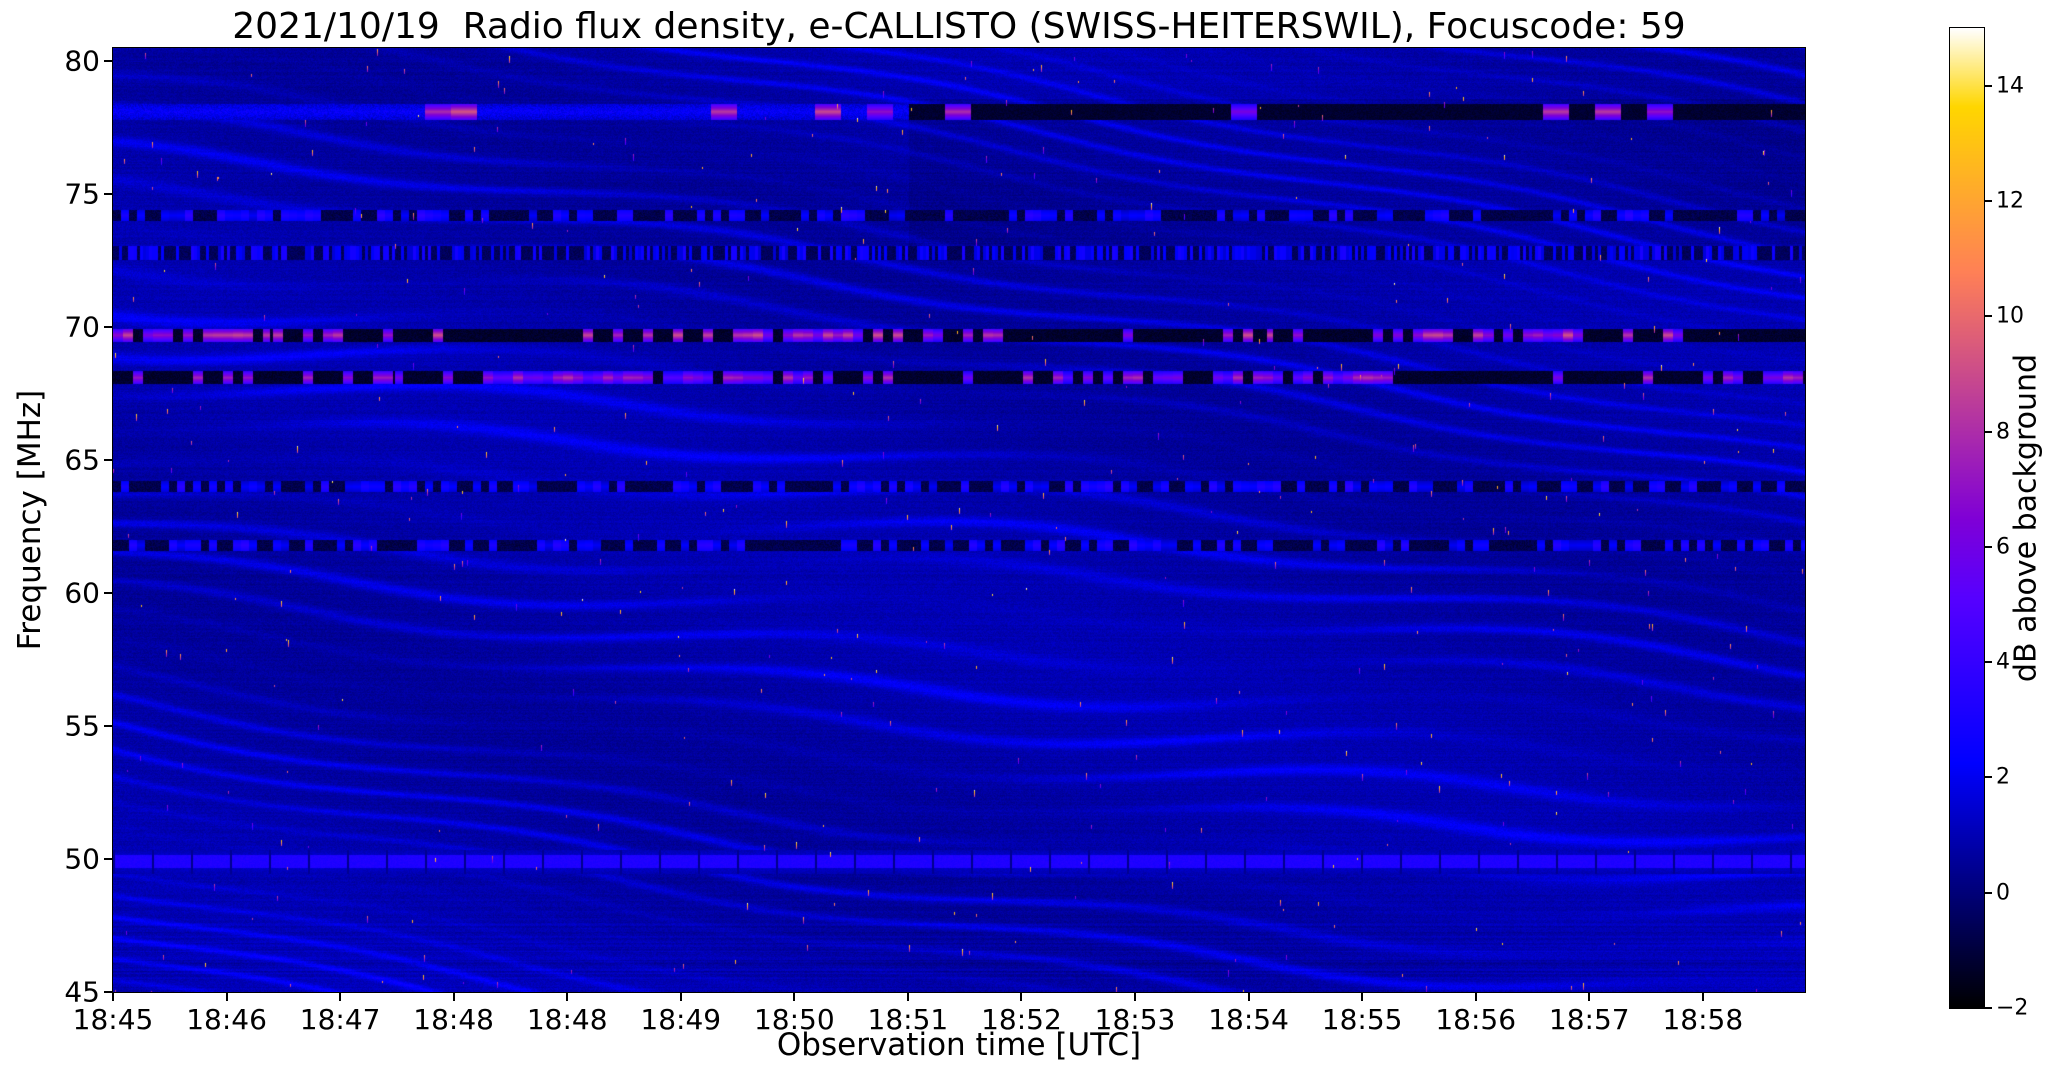 The image size is (2047, 1067). Describe the element at coordinates (959, 1045) in the screenshot. I see `x-axis-label: Observation time [UTC]` at that location.